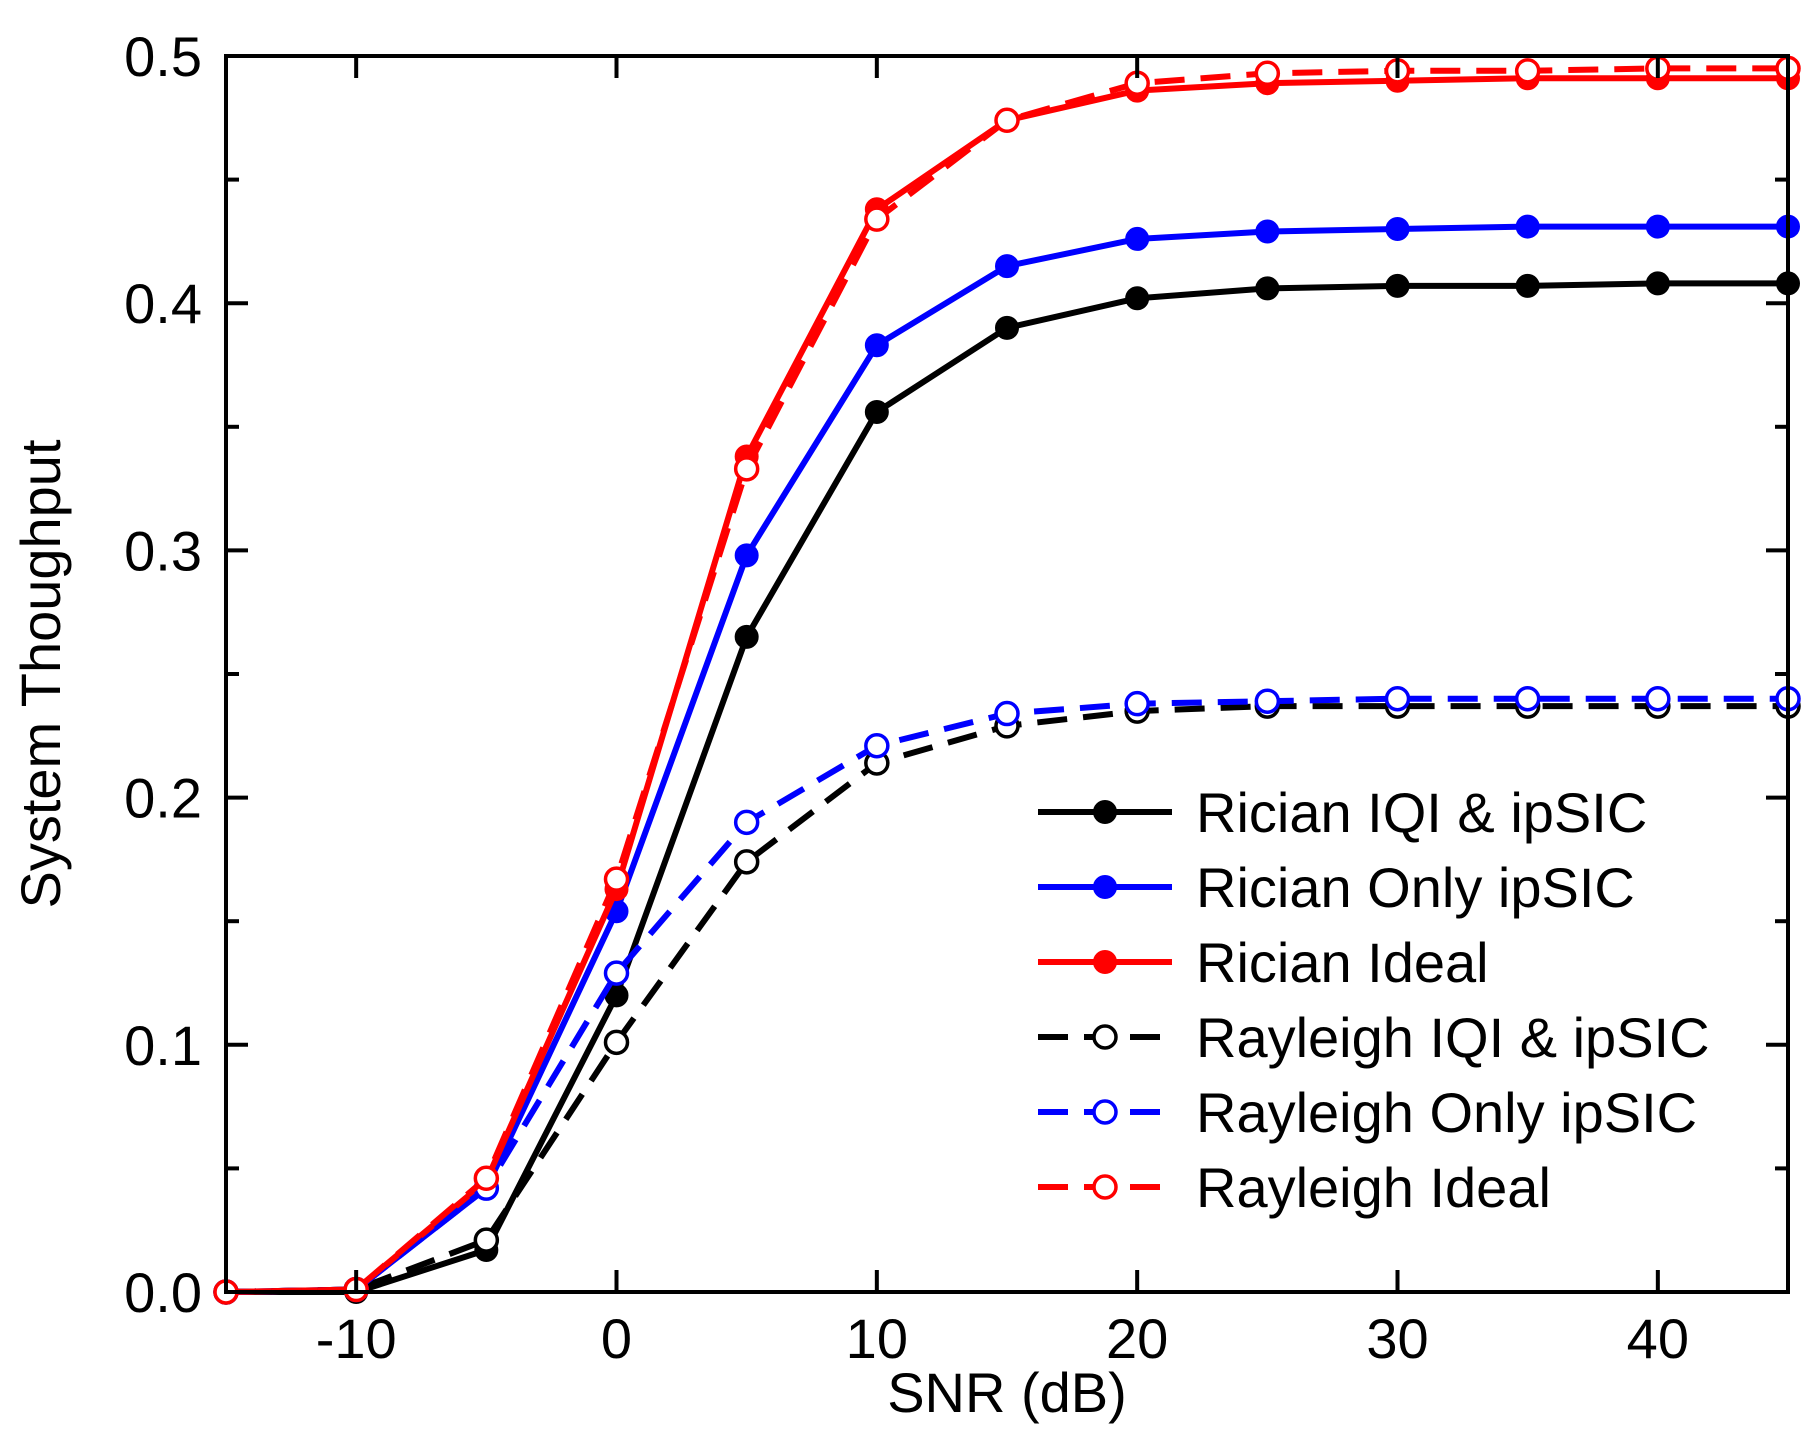 The width and height of the screenshot is (1816, 1450). I want to click on legend-label-rayleigh-iqi-and-ipsic: Rayleigh IQI & ipSIC, so click(1453, 1037).